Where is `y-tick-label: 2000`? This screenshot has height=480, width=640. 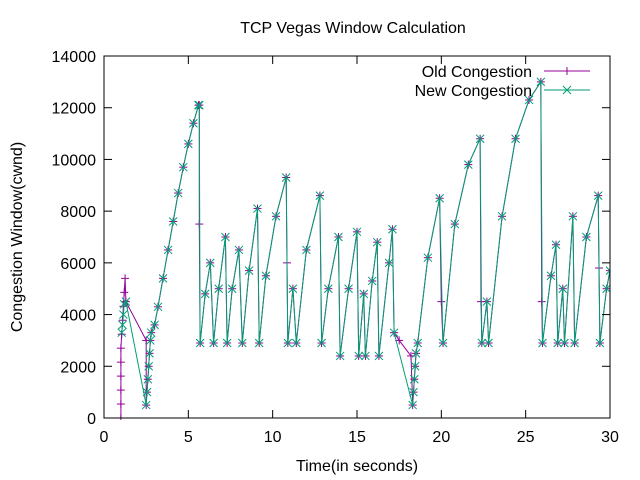
y-tick-label: 2000 is located at coordinates (78, 367).